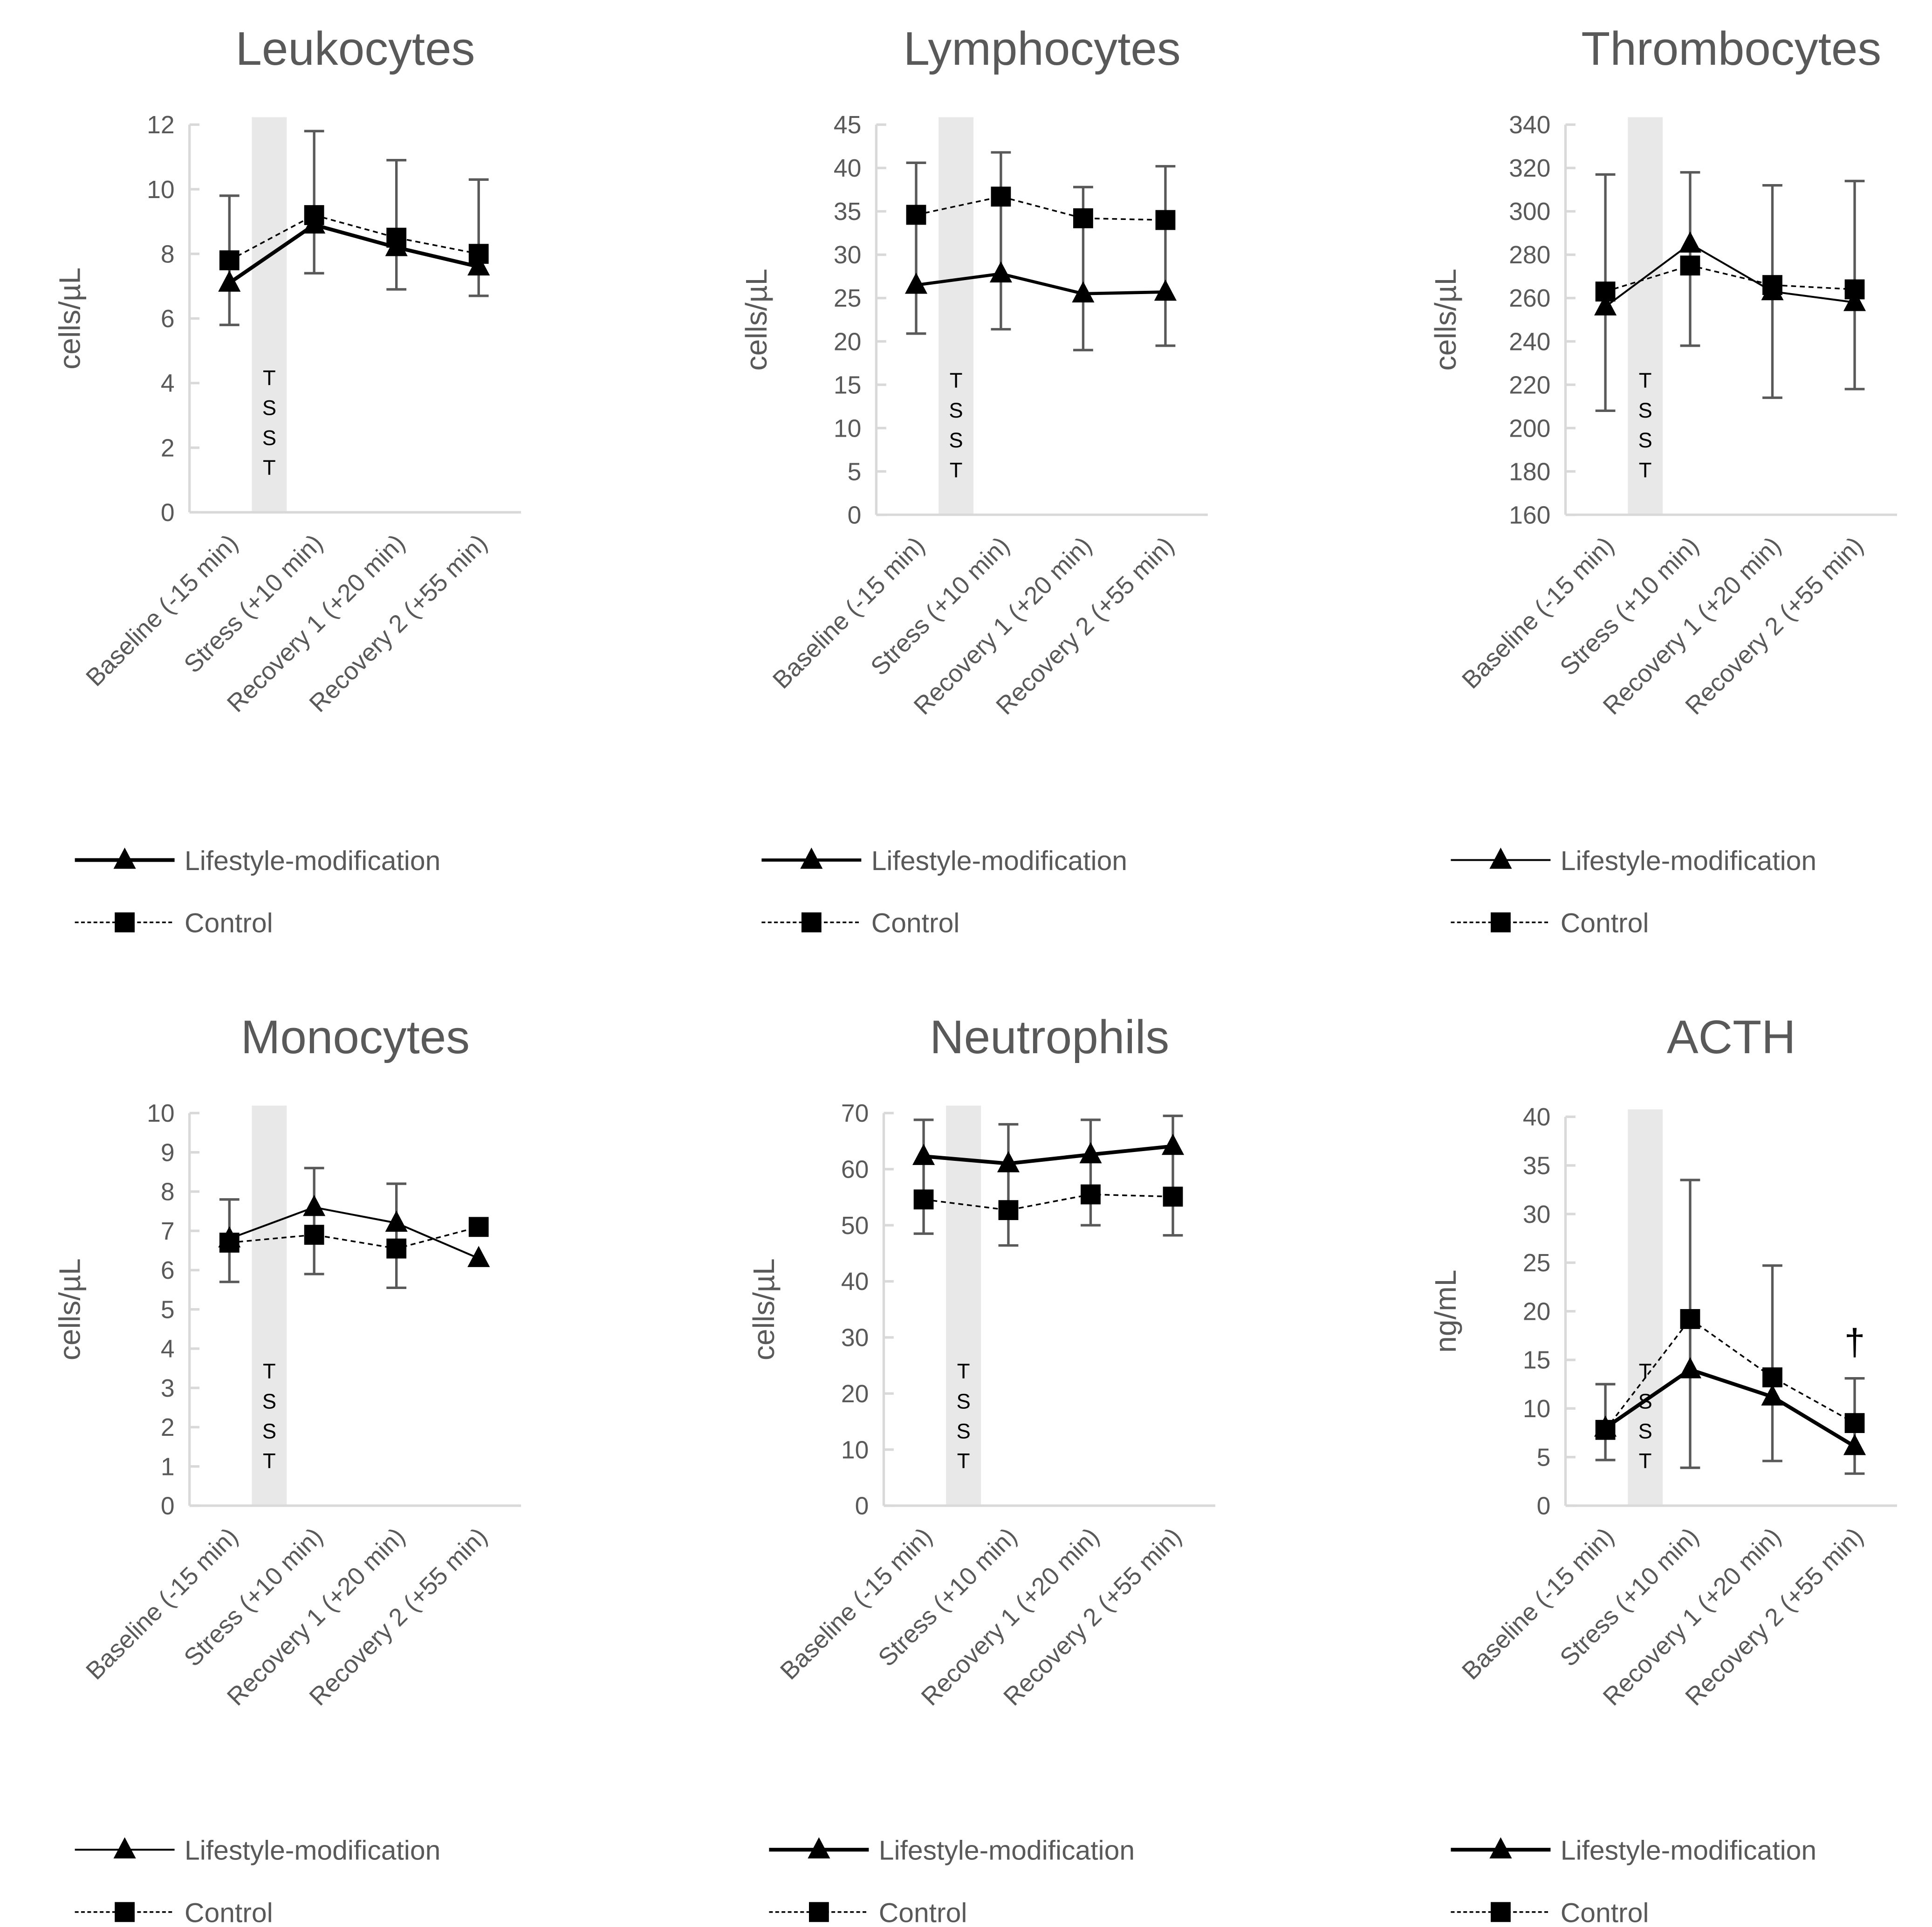 The height and width of the screenshot is (1927, 1932). I want to click on y-tick-label: 200, so click(1529, 428).